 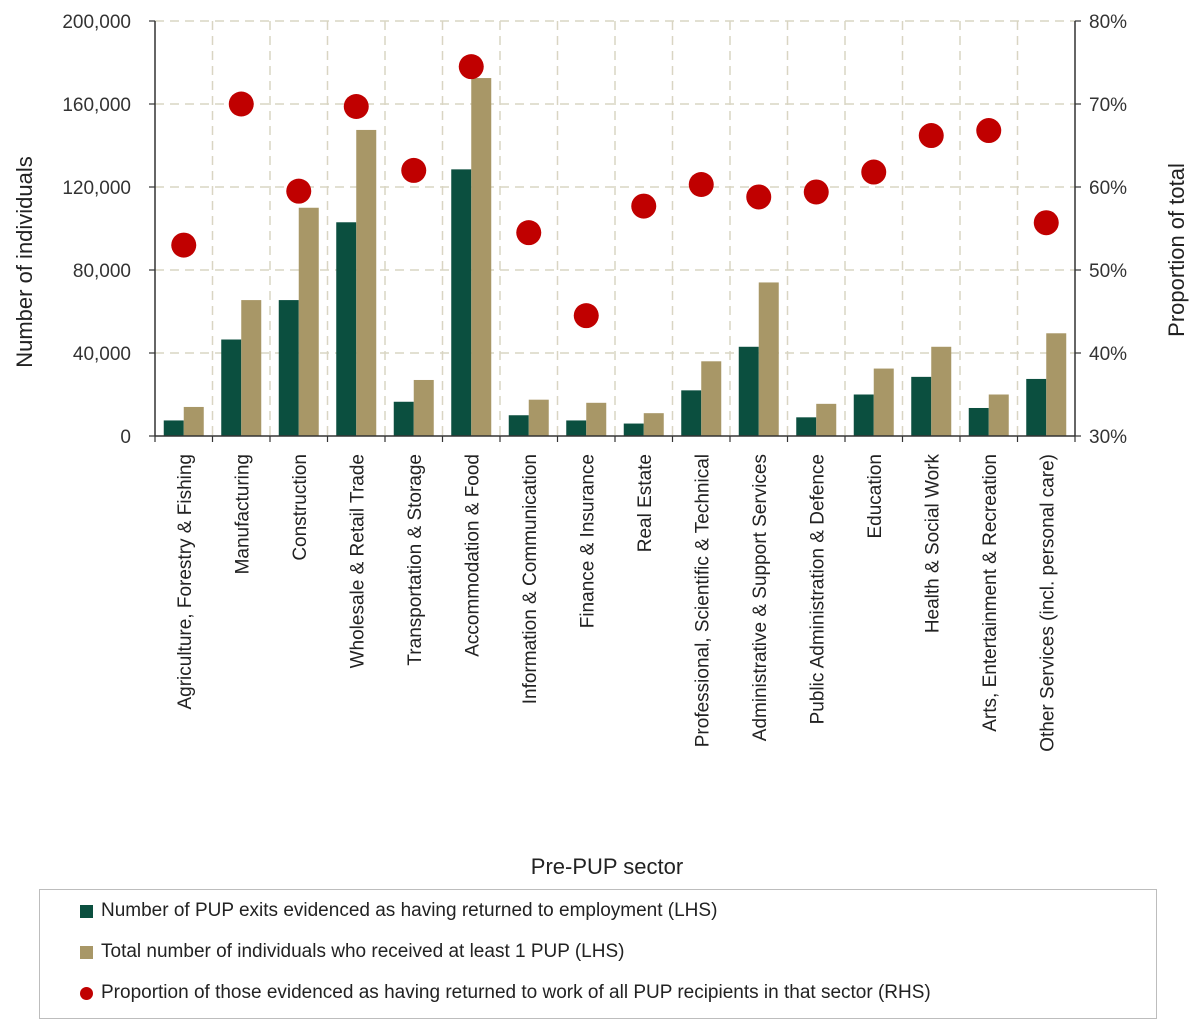 What do you see at coordinates (1108, 437) in the screenshot?
I see `y2-tick-label: 30%` at bounding box center [1108, 437].